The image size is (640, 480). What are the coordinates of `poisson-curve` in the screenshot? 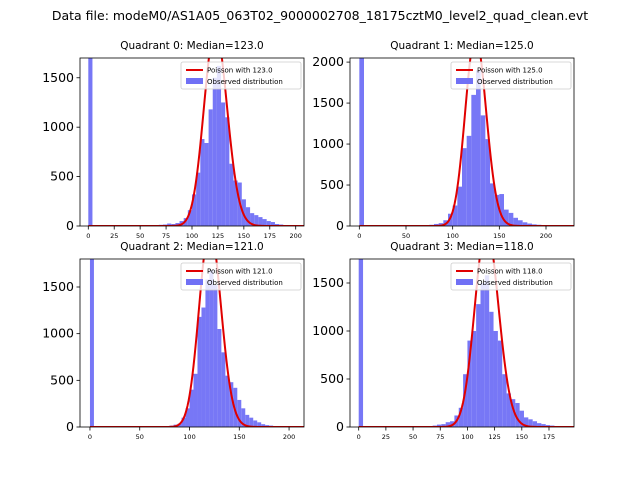 It's located at (196, 343).